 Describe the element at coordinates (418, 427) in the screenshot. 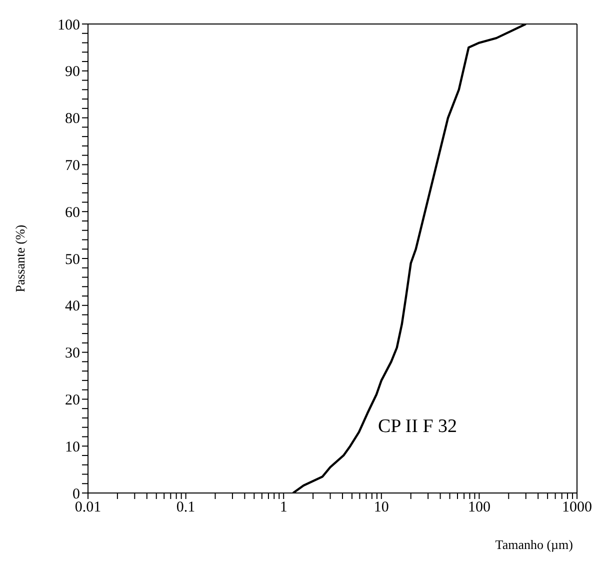

I see `annotation: CP II F 32` at that location.